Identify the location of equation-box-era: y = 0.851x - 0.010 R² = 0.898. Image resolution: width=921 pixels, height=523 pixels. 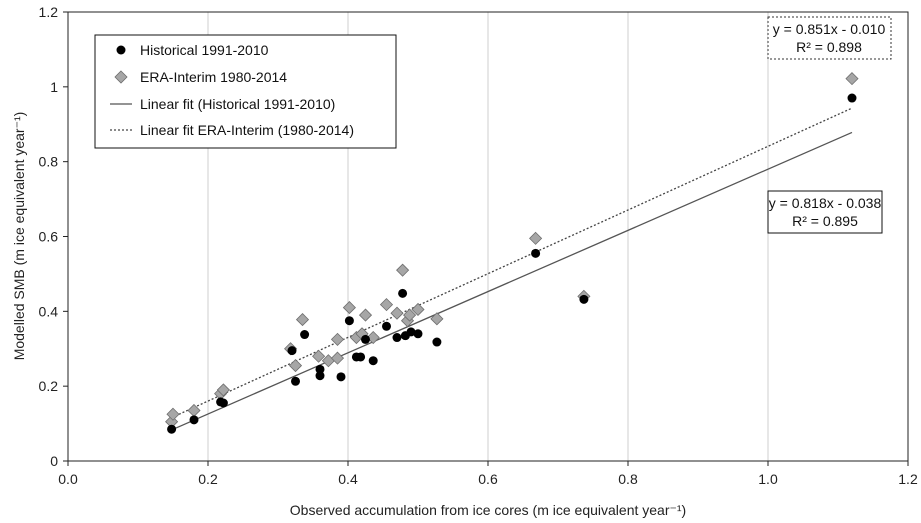
(829, 38).